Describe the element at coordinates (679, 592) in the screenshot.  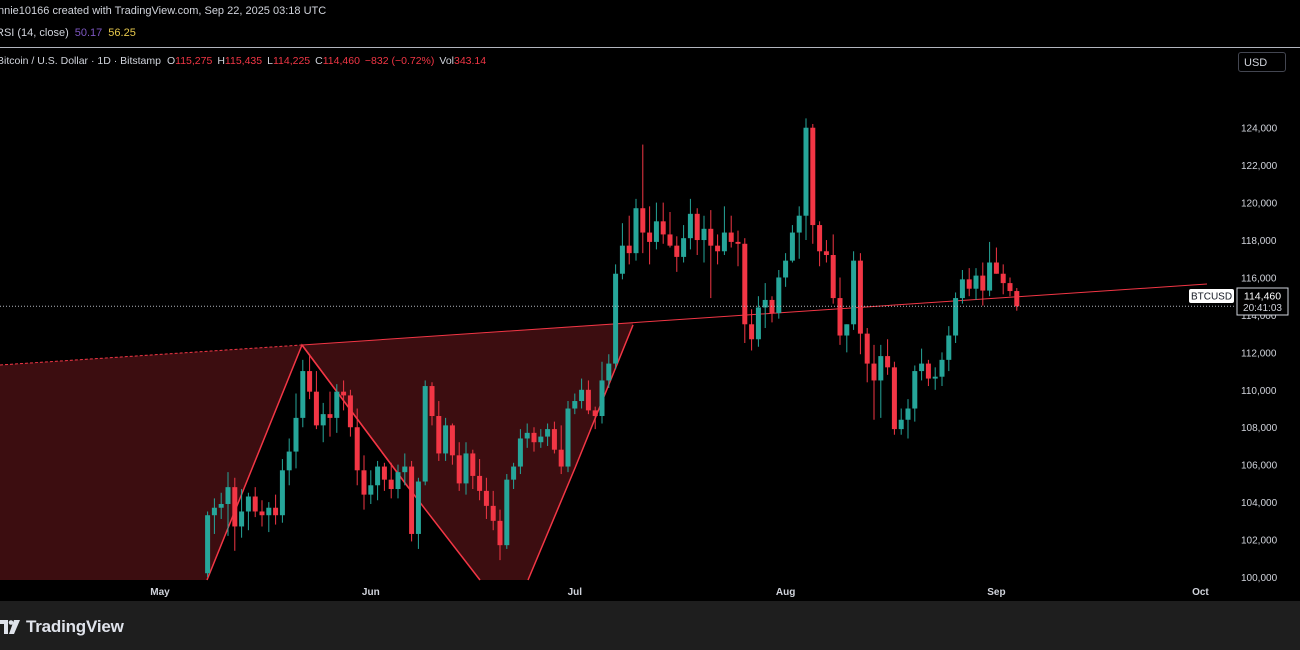
I see `time-axis: May Jun Jul Aug Sep Oct` at that location.